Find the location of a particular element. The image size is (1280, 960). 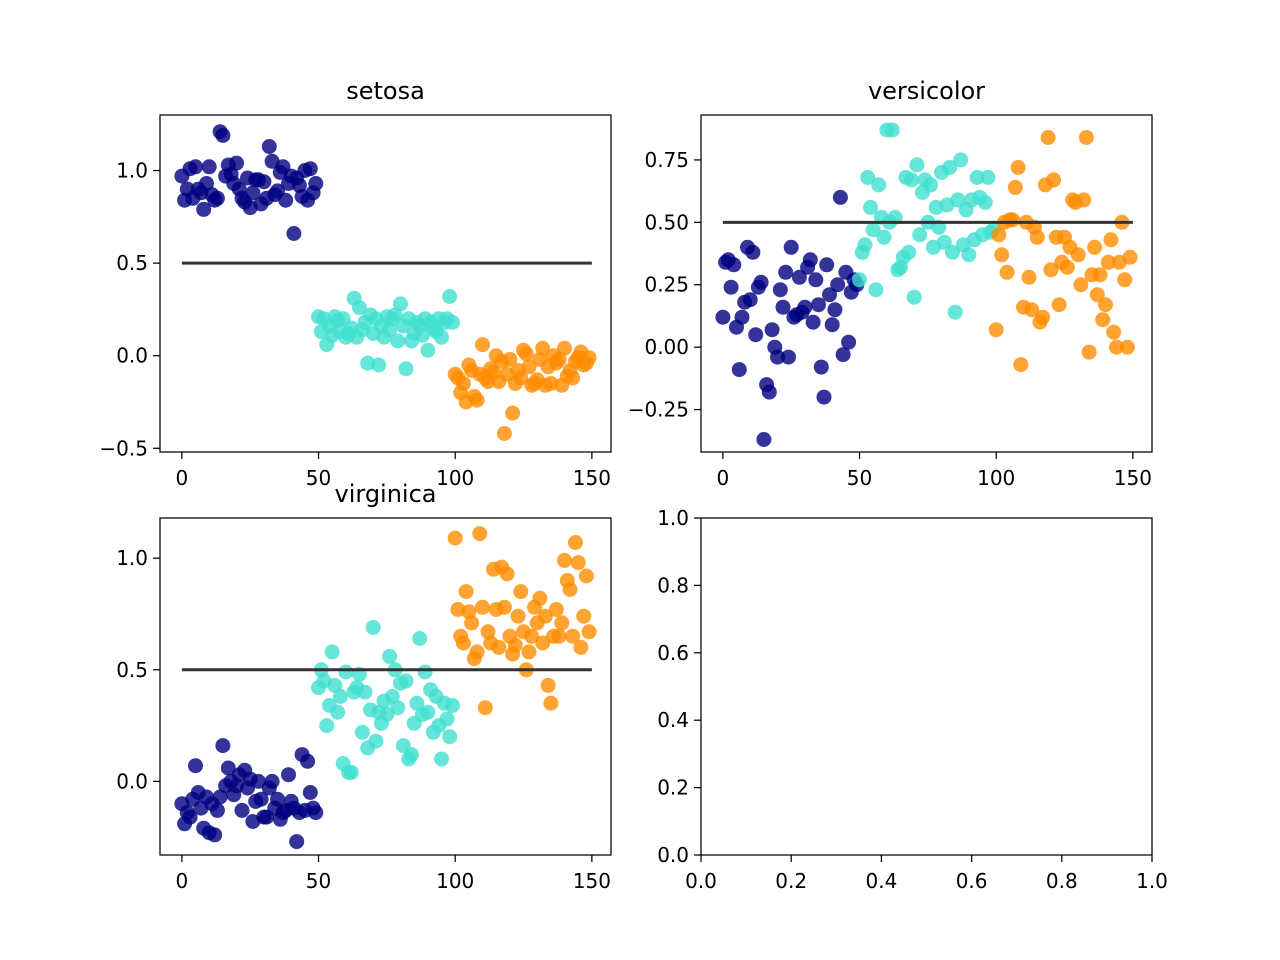

y-tick-label: 0.75 is located at coordinates (666, 160).